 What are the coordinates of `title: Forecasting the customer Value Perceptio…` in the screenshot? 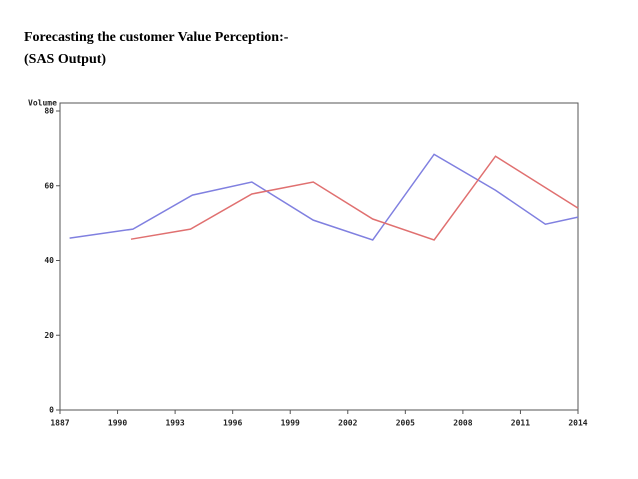 It's located at (156, 37).